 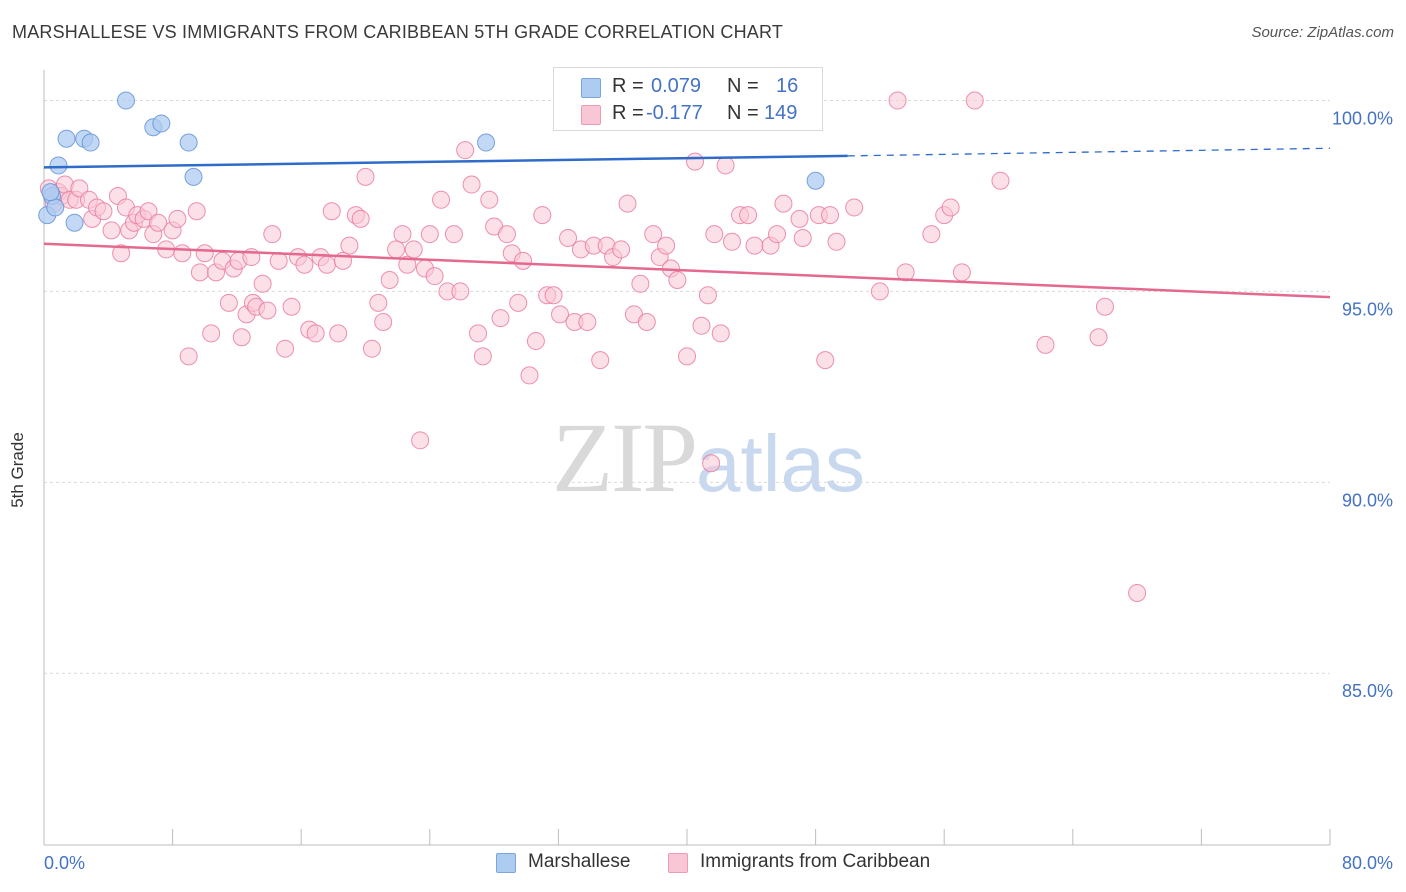 What do you see at coordinates (676, 86) in the screenshot?
I see `legend-r-value: 0.079` at bounding box center [676, 86].